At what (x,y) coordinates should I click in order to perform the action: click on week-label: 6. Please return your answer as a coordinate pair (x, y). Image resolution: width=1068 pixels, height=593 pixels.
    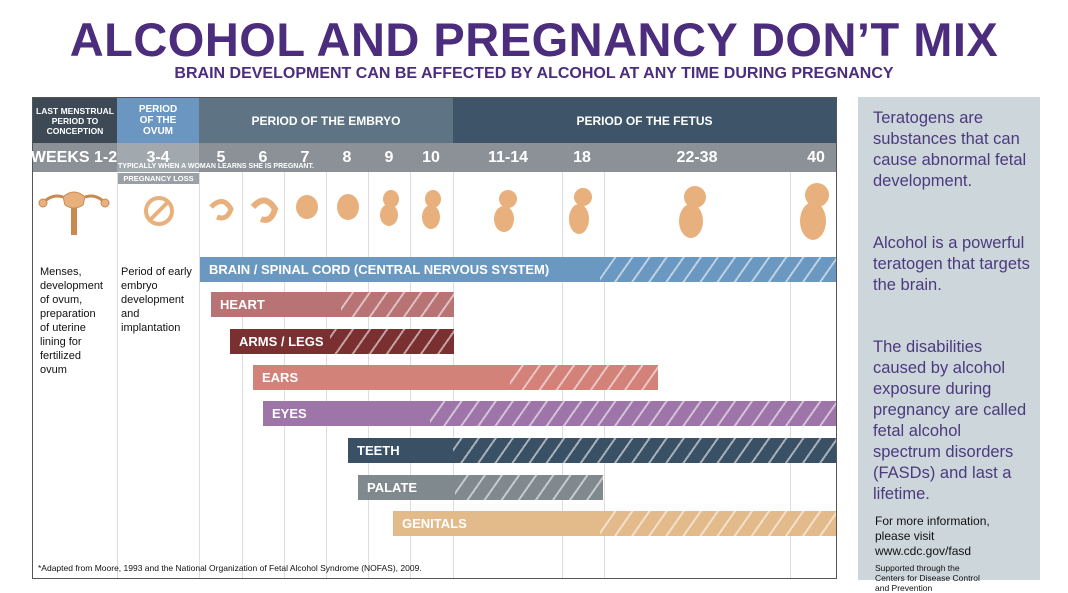
    Looking at the image, I should click on (263, 157).